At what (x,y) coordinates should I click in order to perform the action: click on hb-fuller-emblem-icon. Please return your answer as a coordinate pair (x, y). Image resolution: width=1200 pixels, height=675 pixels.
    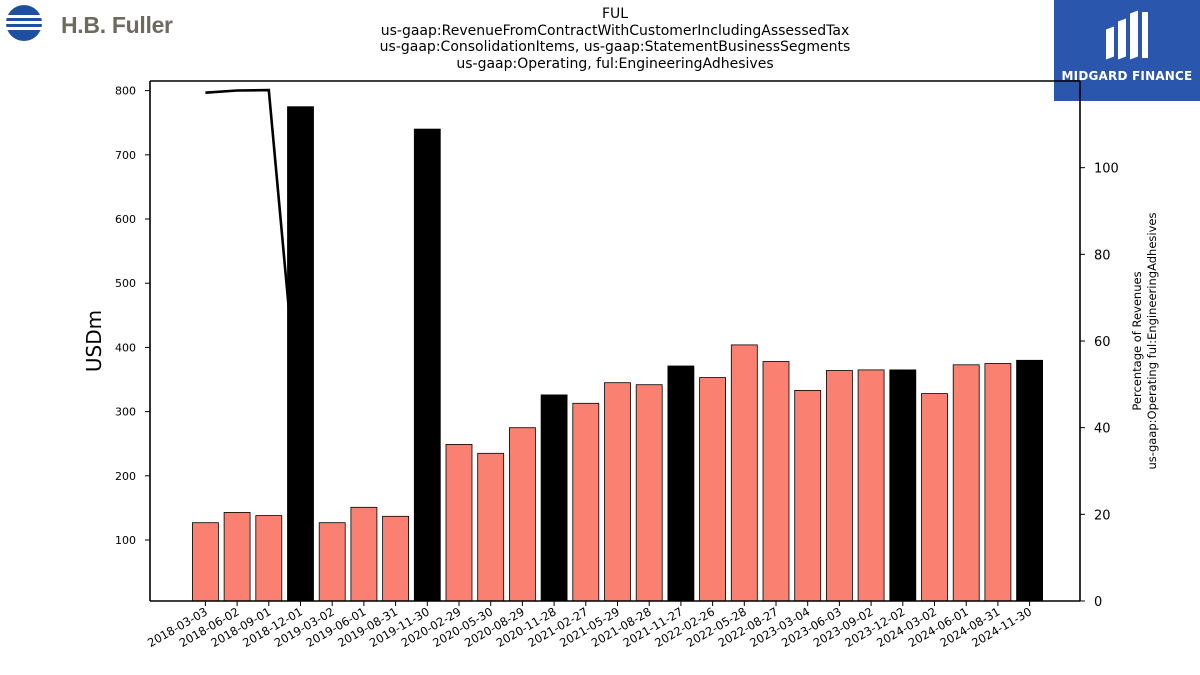
    Looking at the image, I should click on (24, 23).